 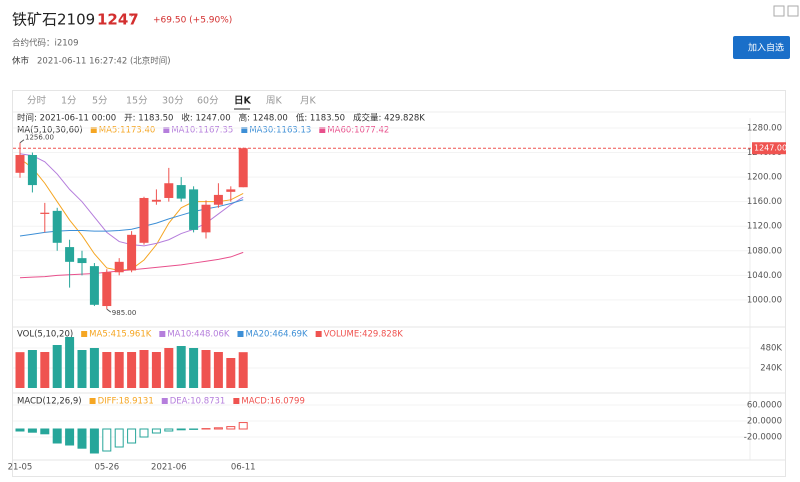 What do you see at coordinates (37, 101) in the screenshot?
I see `tab: 分时` at bounding box center [37, 101].